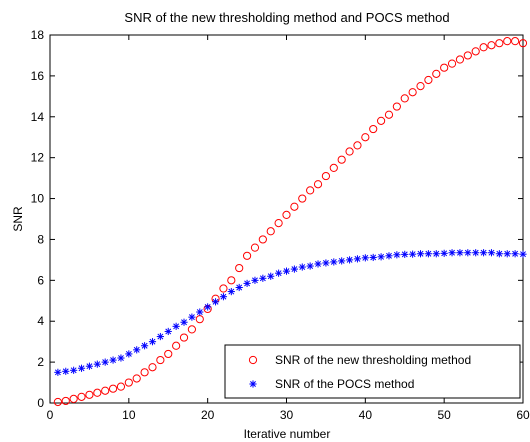  I want to click on y-tick-label: 6, so click(40, 280).